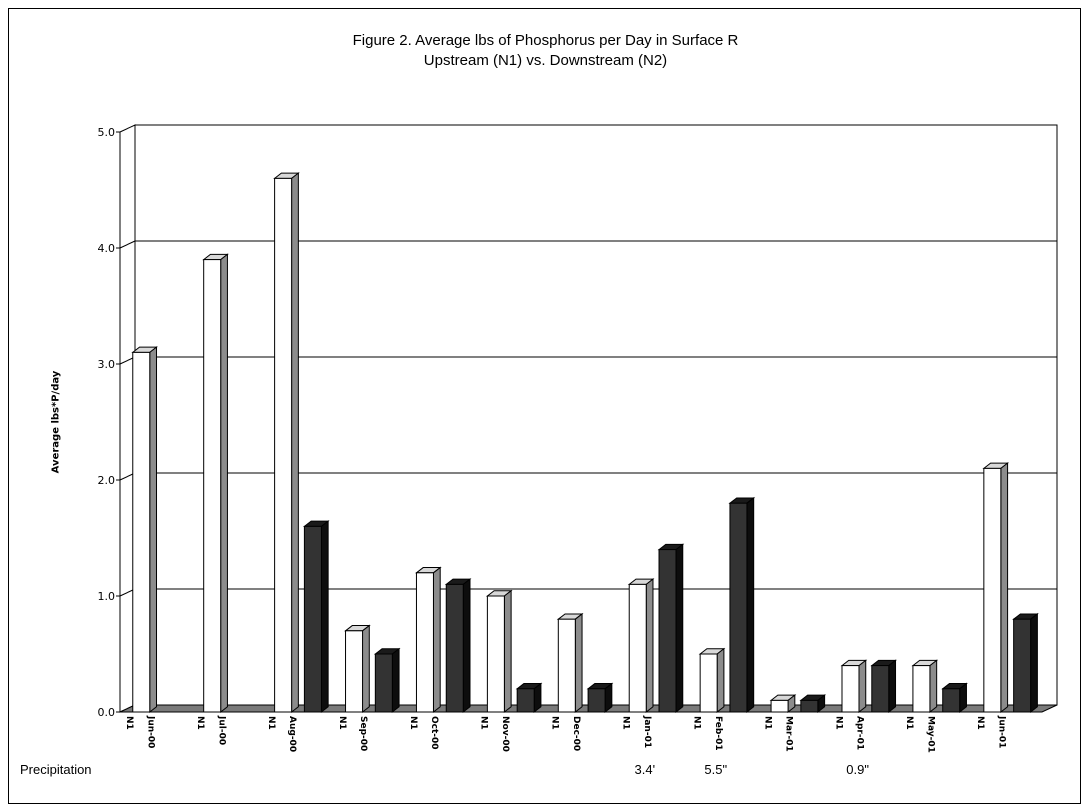  What do you see at coordinates (107, 132) in the screenshot?
I see `y-tick-label: 5.0` at bounding box center [107, 132].